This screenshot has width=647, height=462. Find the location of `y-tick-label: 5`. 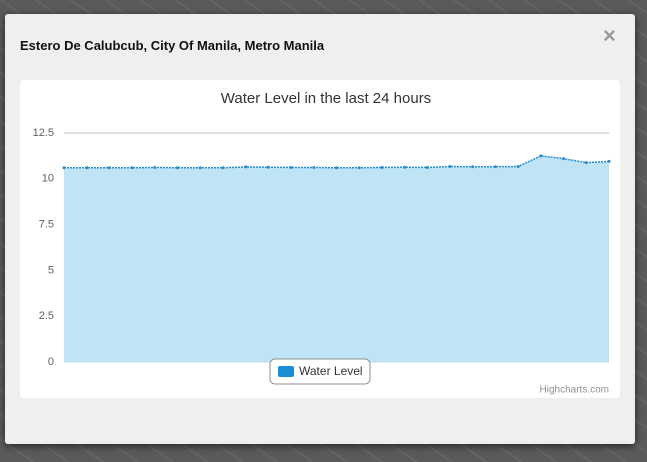

y-tick-label: 5 is located at coordinates (51, 270).